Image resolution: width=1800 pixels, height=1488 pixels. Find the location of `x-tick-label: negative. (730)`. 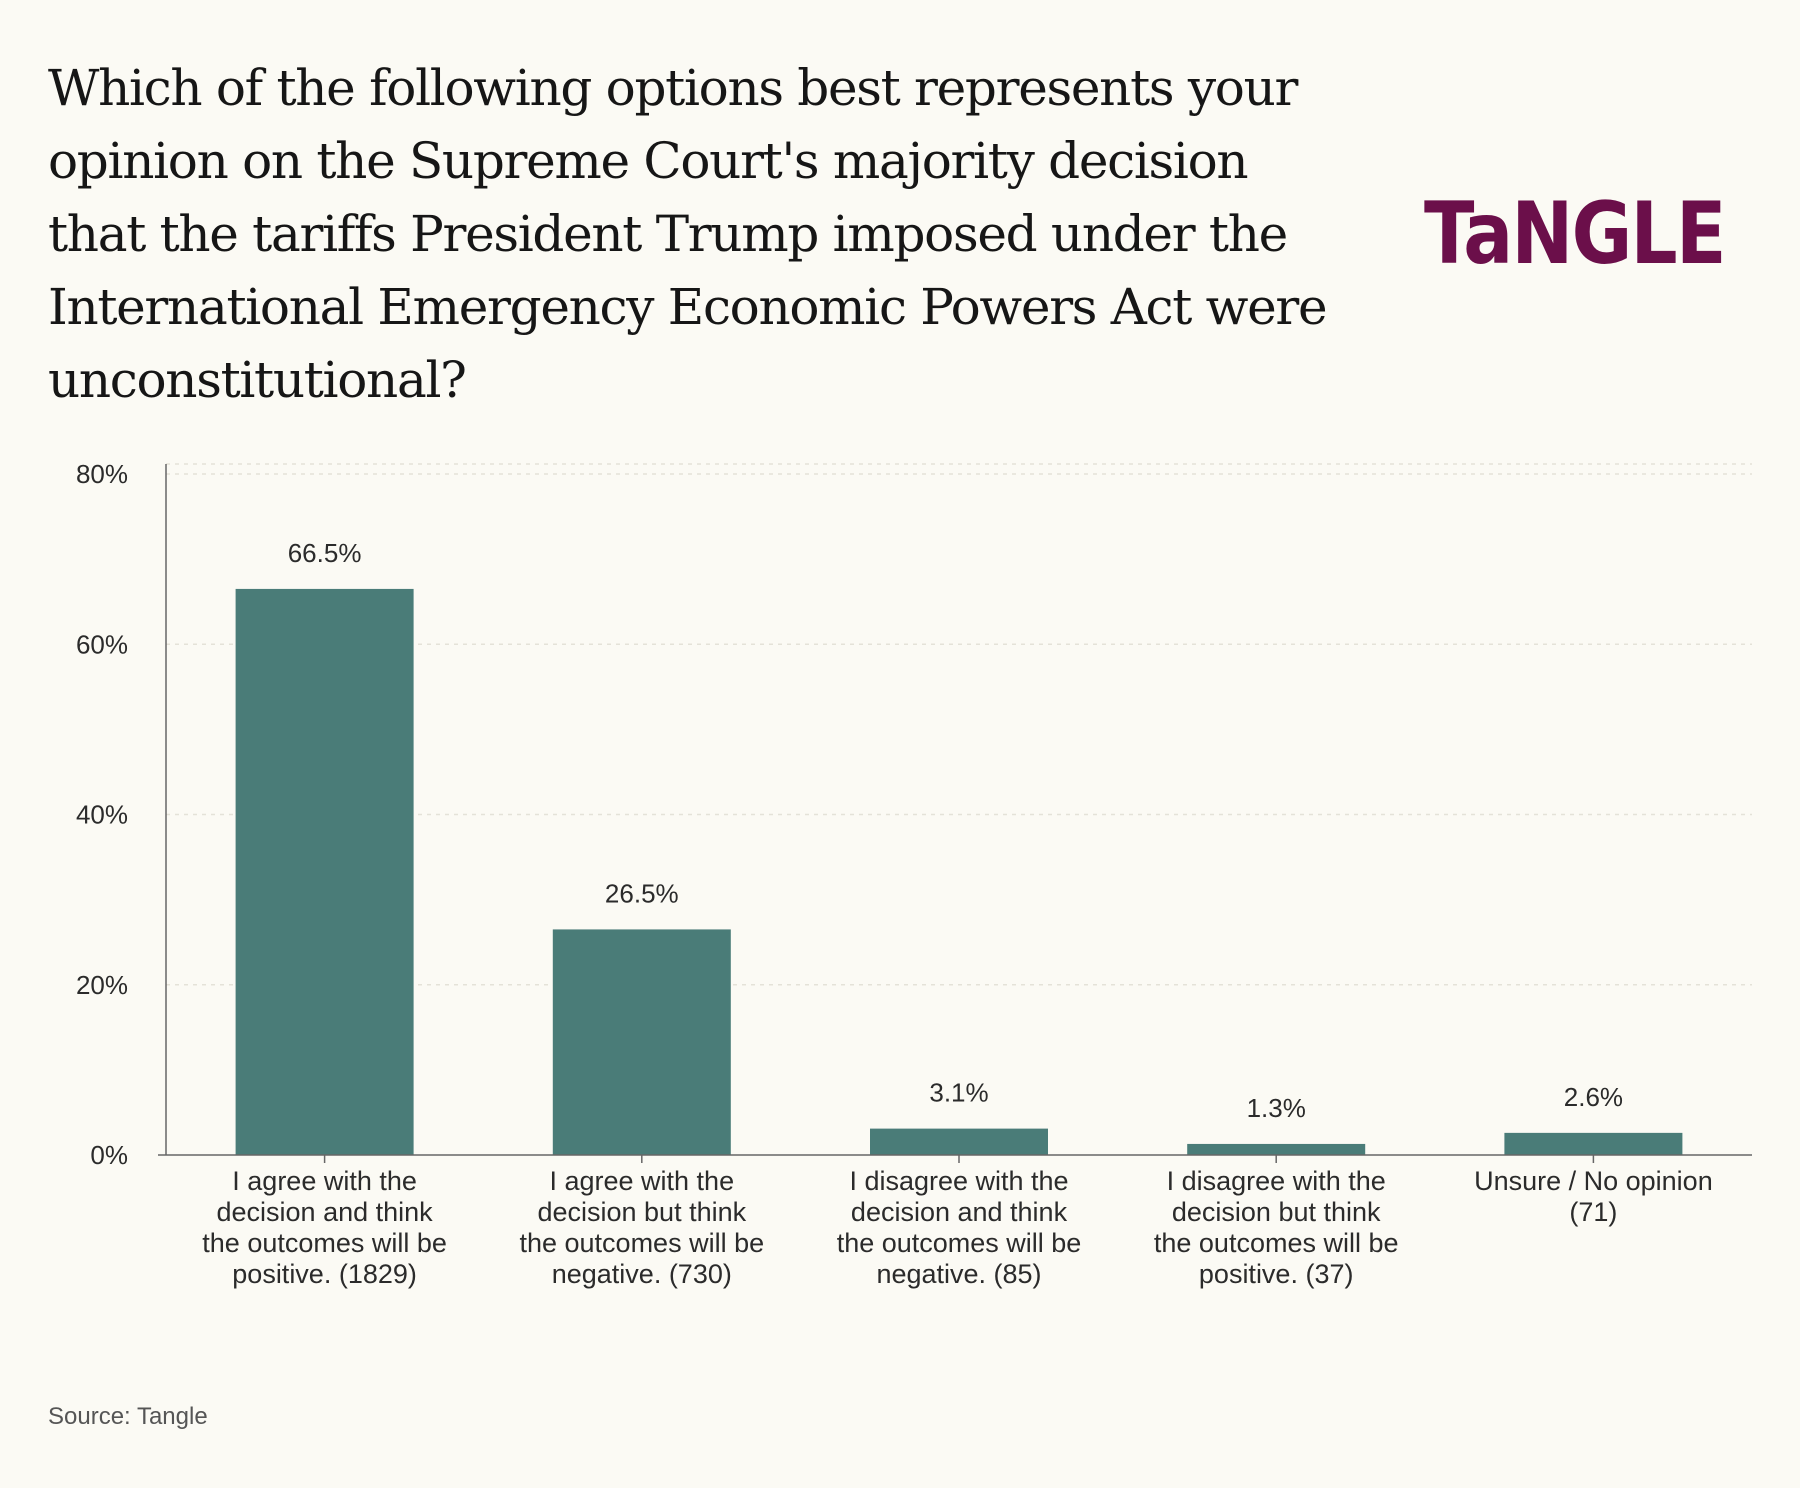

x-tick-label: negative. (730) is located at coordinates (642, 1274).